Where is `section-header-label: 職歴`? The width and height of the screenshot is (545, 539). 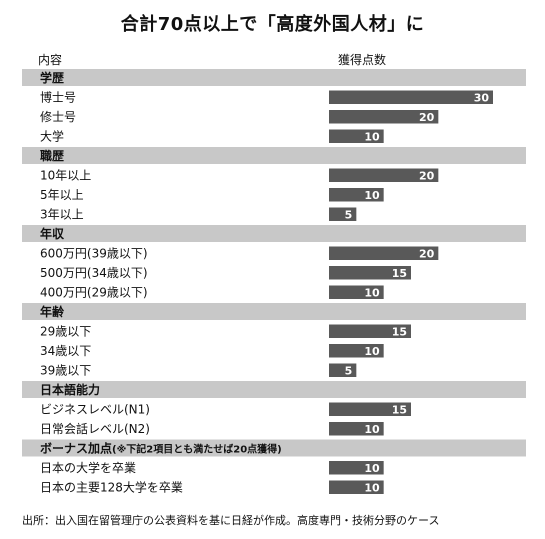 section-header-label: 職歴 is located at coordinates (52, 155).